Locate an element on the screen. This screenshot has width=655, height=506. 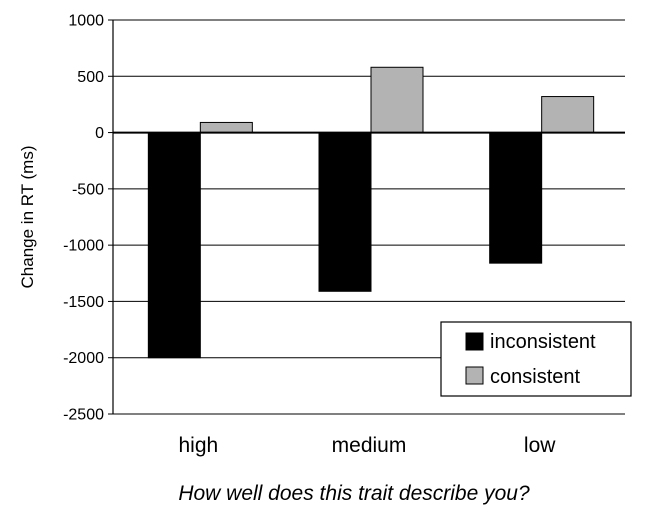
bar-inconsistent-high is located at coordinates (174, 245).